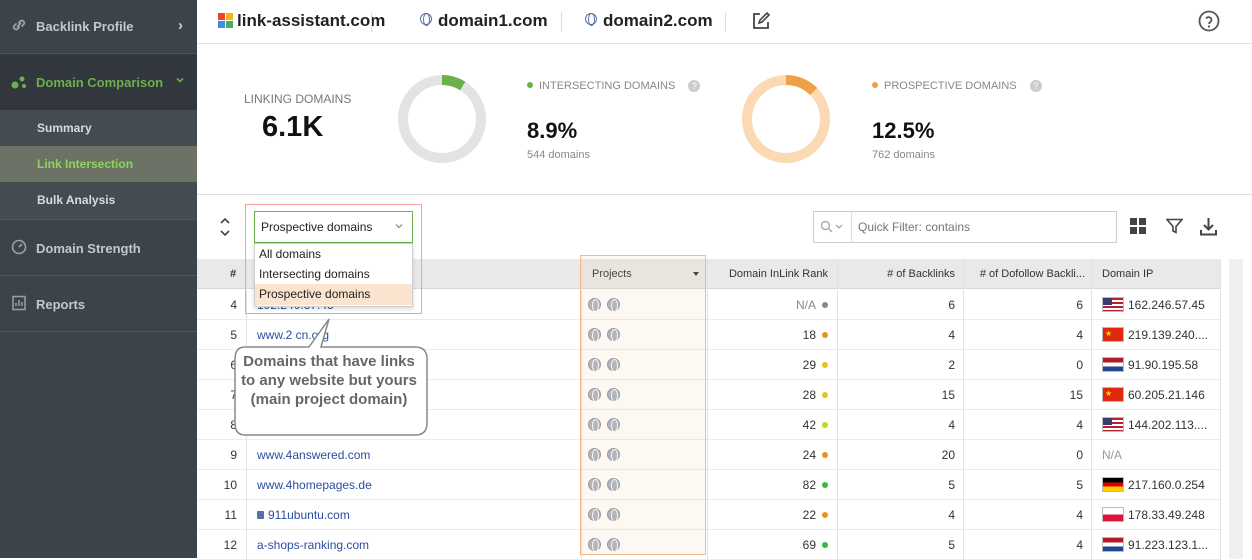  I want to click on col-header-backlinks: # of Backlinks, so click(921, 274).